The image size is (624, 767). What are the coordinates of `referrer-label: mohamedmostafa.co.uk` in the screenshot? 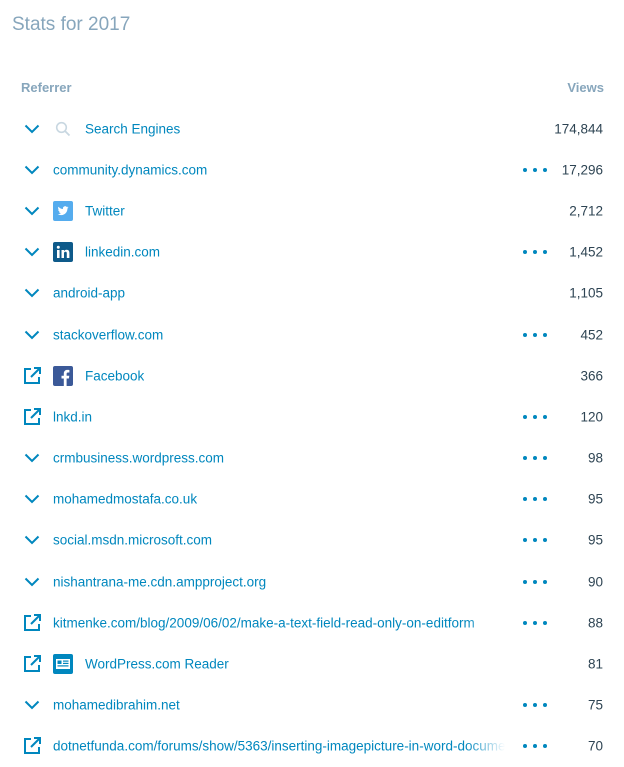 It's located at (125, 499).